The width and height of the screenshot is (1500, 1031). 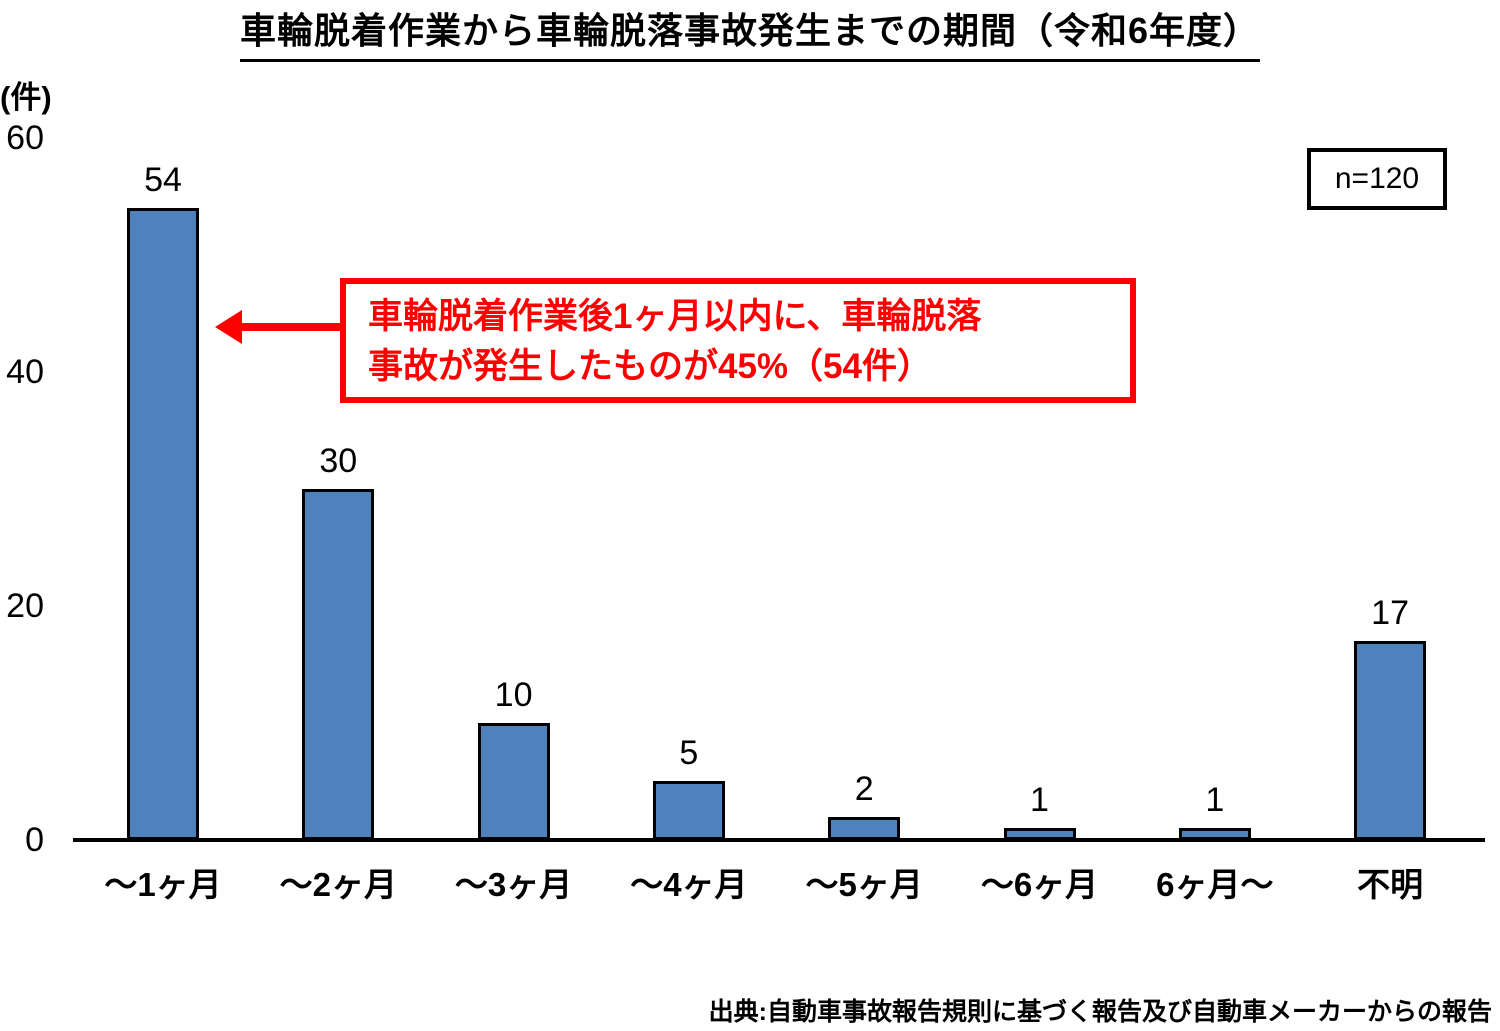 What do you see at coordinates (34, 840) in the screenshot?
I see `y-axis-tick-label: 0` at bounding box center [34, 840].